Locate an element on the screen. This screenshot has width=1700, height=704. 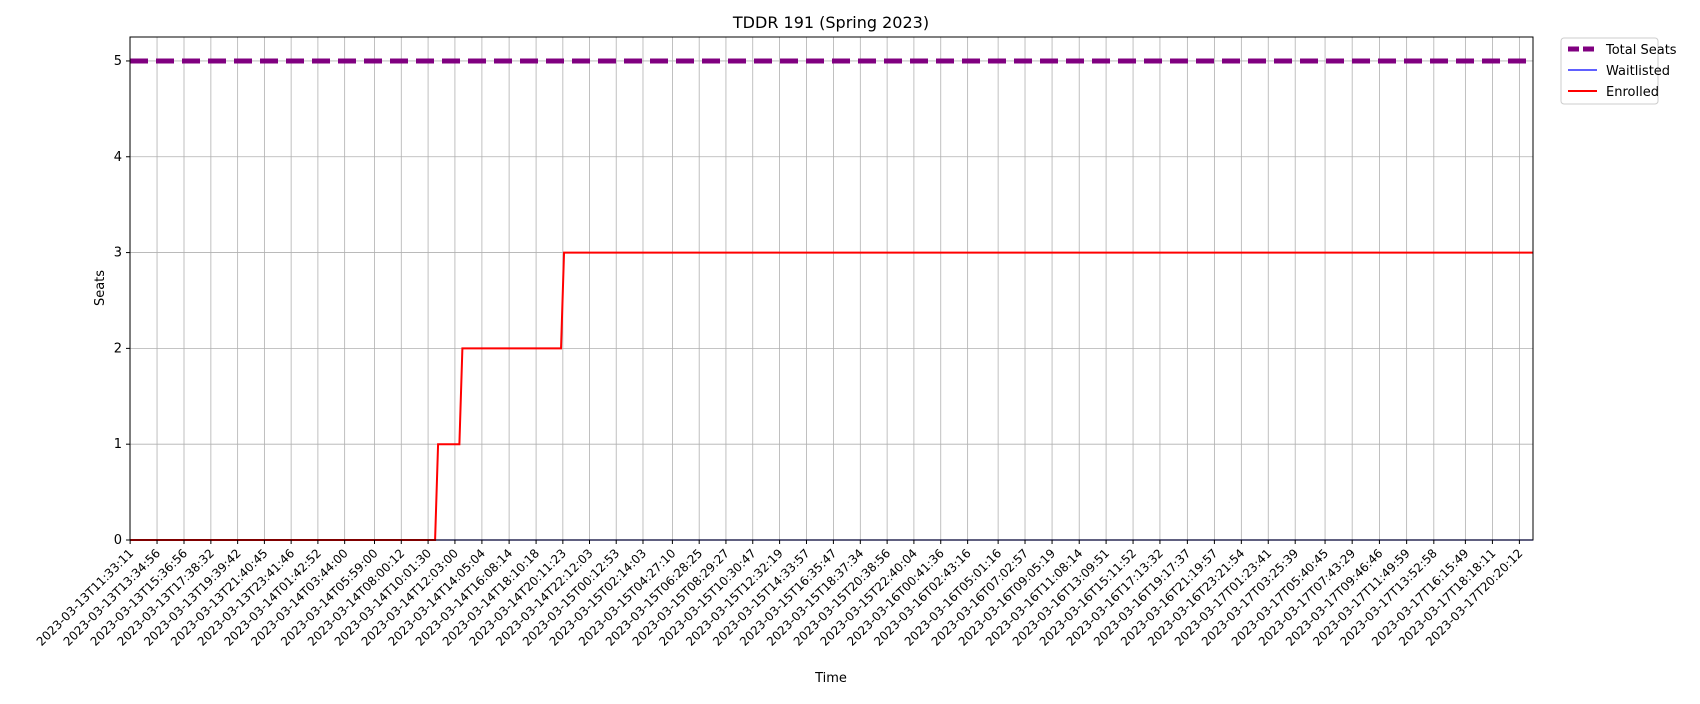
legend: Total Seats Waitlisted Enrolled is located at coordinates (1618, 71).